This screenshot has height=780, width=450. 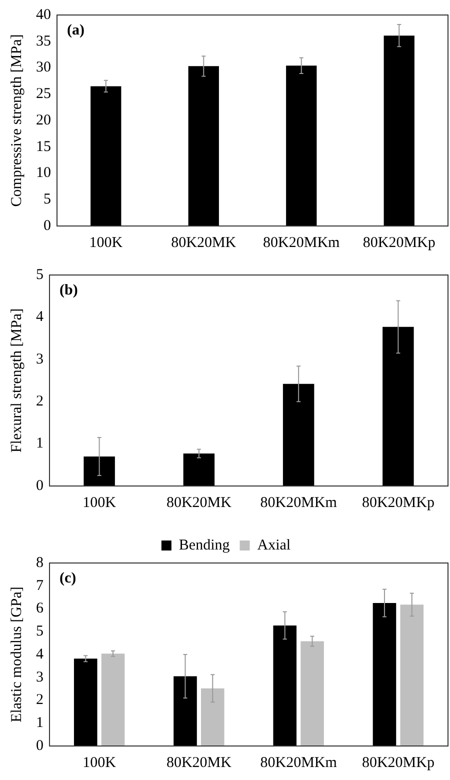 I want to click on y-tick-label: 10, so click(x=43, y=173).